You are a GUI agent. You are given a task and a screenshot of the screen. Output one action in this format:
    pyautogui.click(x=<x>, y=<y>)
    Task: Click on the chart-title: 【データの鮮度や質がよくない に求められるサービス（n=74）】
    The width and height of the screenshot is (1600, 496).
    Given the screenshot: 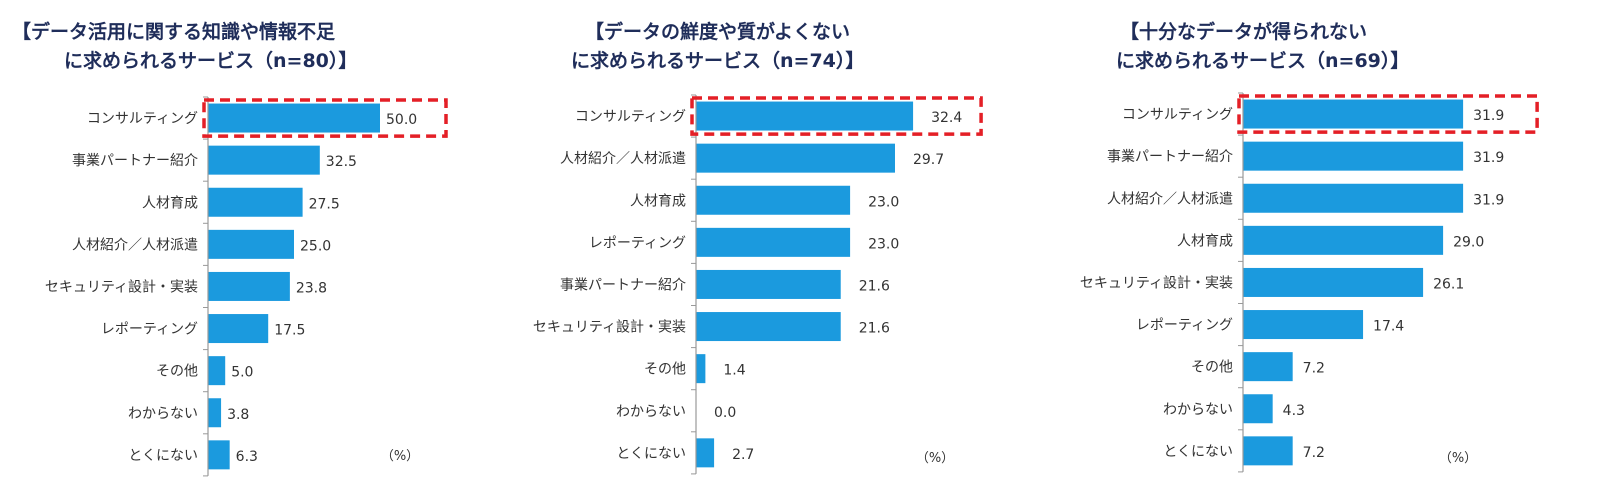 What is the action you would take?
    pyautogui.click(x=717, y=47)
    